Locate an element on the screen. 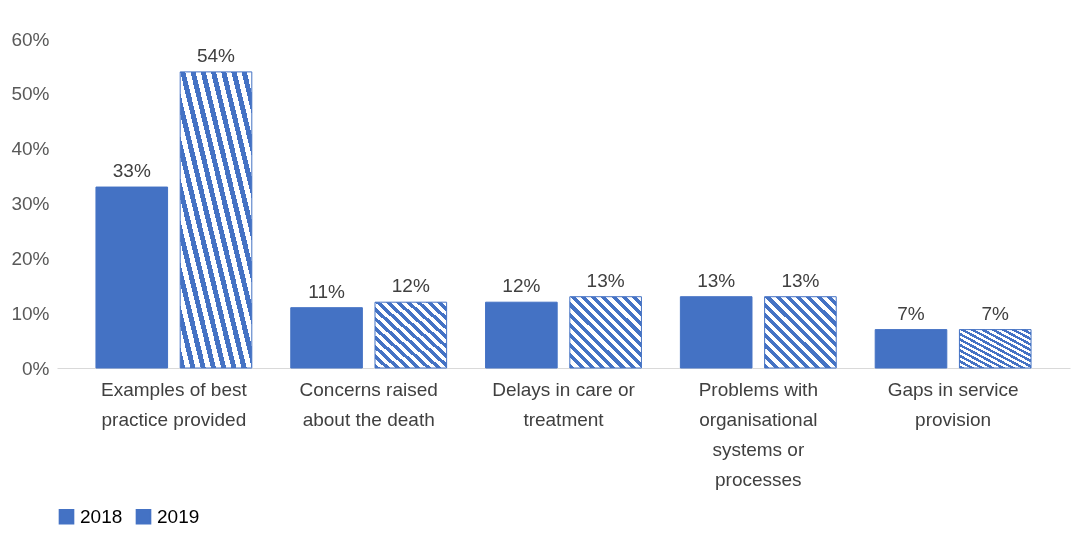  x-tick-label: Problems with organisational systems or processes is located at coordinates (758, 434).